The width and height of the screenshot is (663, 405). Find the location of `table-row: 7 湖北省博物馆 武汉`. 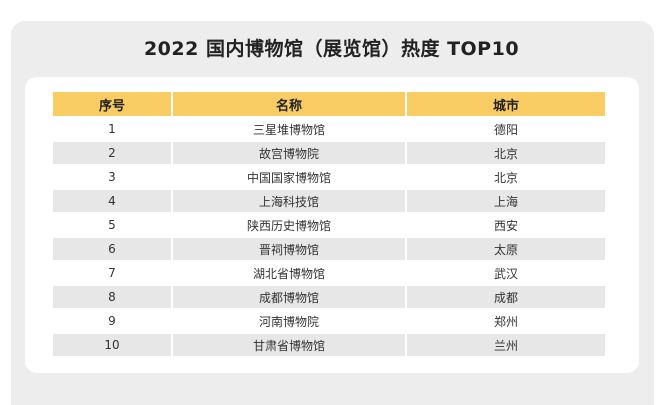

table-row: 7 湖北省博物馆 武汉 is located at coordinates (329, 273).